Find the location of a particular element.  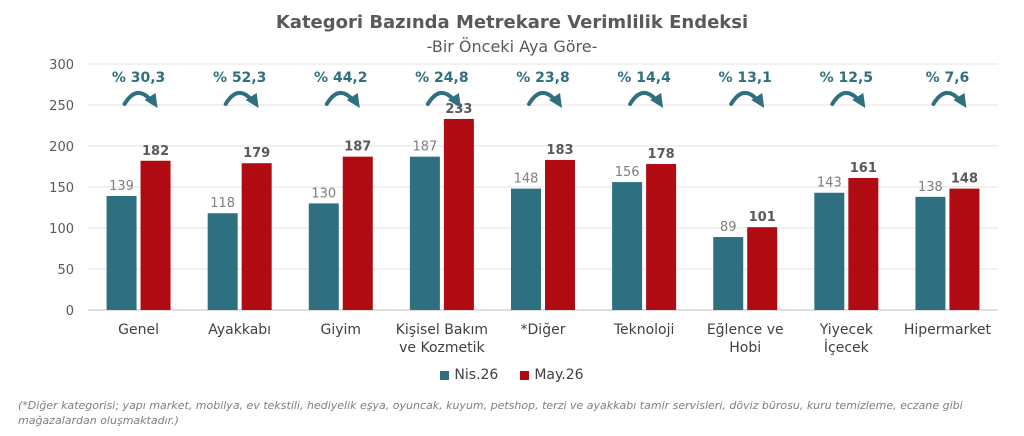

data-label-nis: 118 is located at coordinates (222, 203).